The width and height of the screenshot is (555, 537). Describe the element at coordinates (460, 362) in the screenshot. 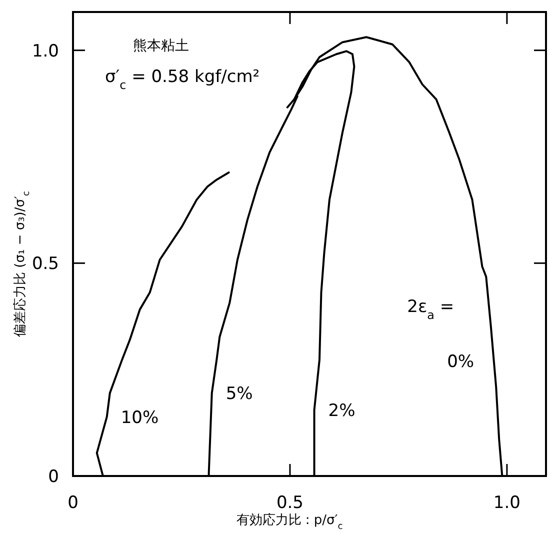

I see `series-label: 0%` at that location.